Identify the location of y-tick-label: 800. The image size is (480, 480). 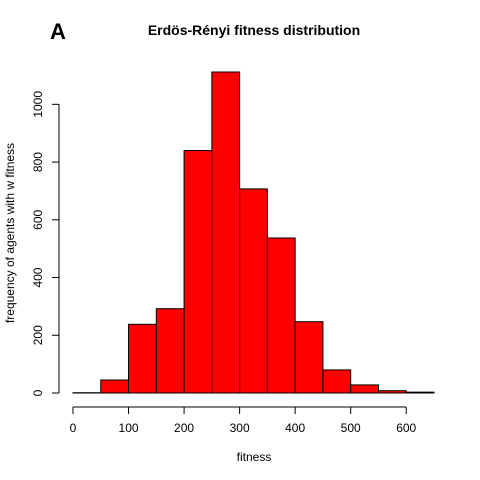
(38, 162).